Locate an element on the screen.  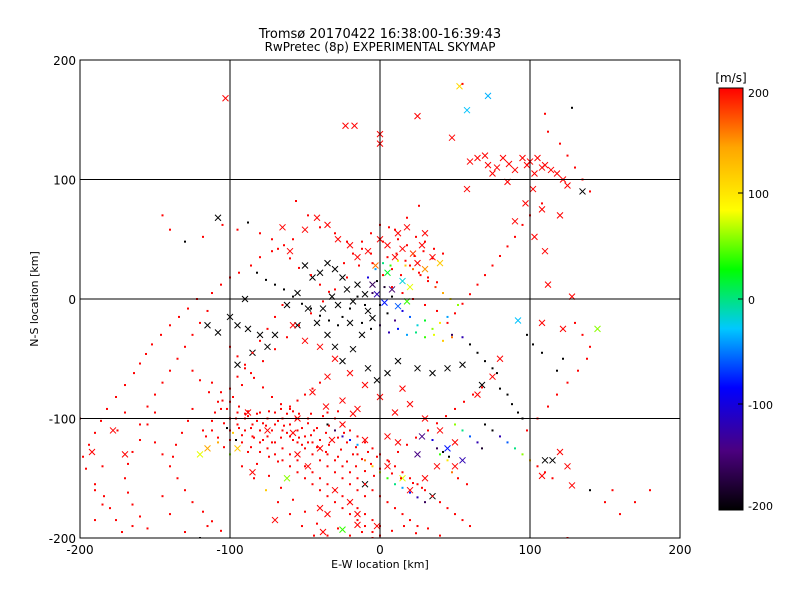
colorbar-tick-label: 200 is located at coordinates (758, 93).